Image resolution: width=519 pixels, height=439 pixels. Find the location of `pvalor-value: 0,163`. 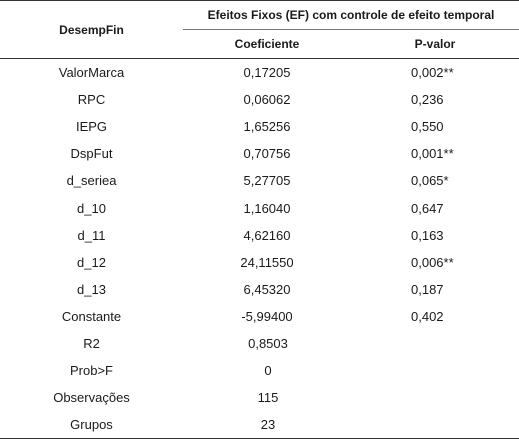

pvalor-value: 0,163 is located at coordinates (427, 235).